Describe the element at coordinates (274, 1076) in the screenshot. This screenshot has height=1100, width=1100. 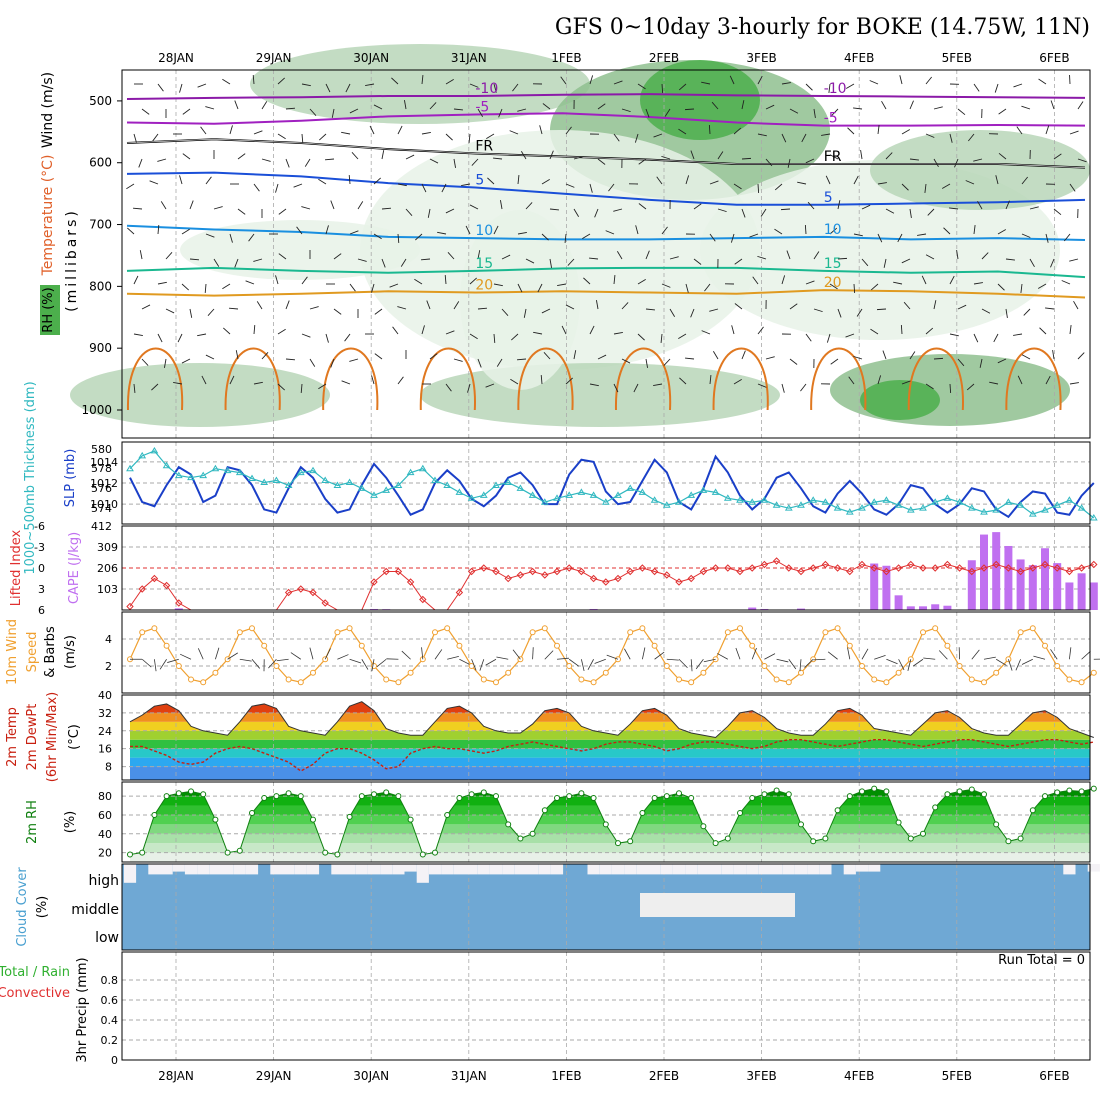
I see `bottom-date-label-29JAN: 29JAN` at that location.